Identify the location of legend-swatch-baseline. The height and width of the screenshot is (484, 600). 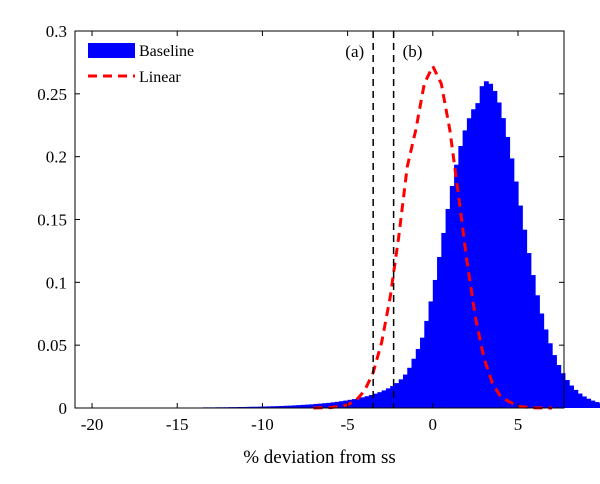
(111, 50).